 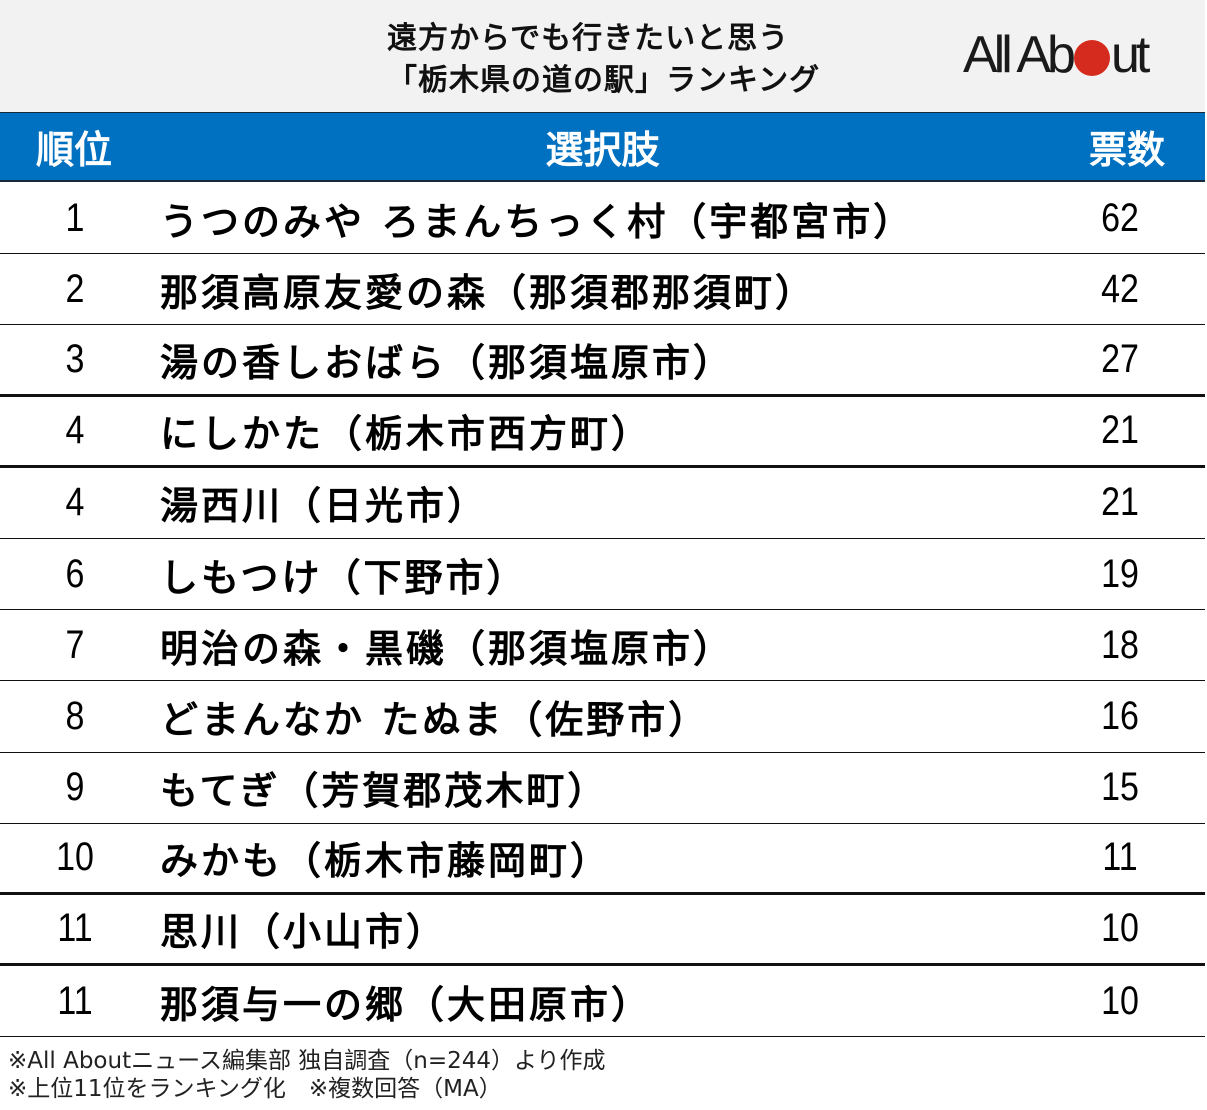 What do you see at coordinates (75, 715) in the screenshot?
I see `rank-cell: 8` at bounding box center [75, 715].